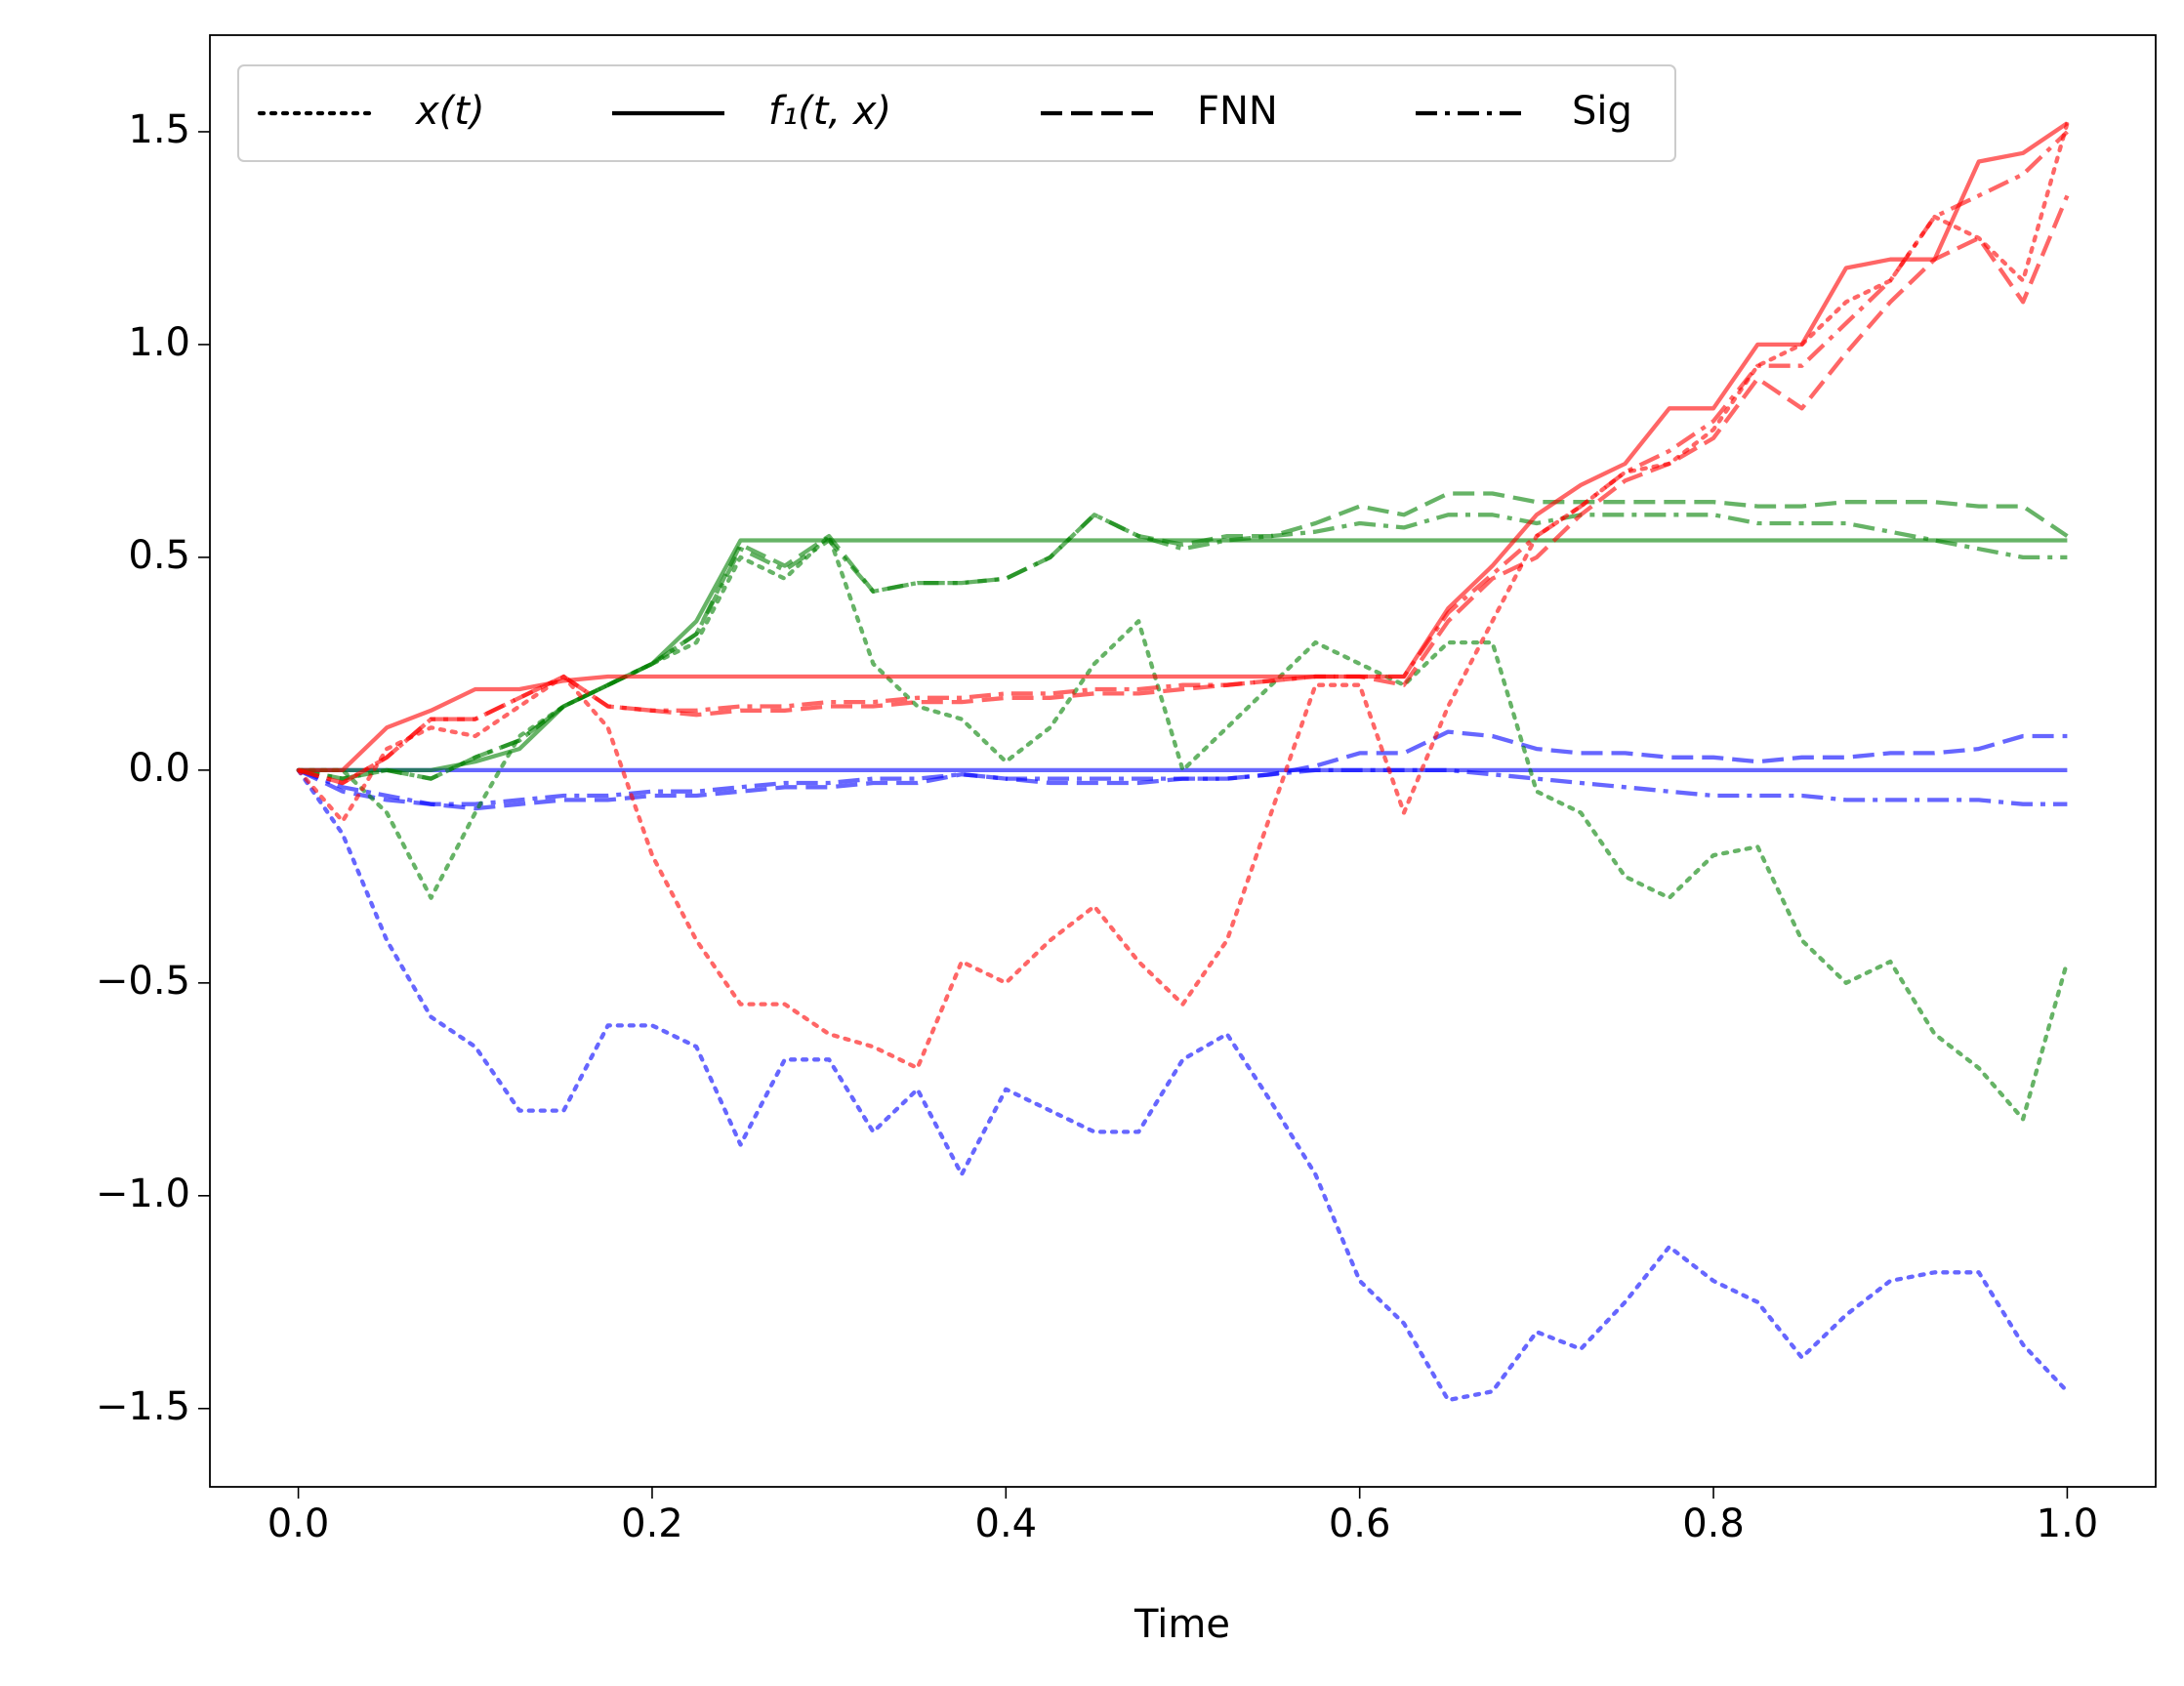  Describe the element at coordinates (159, 555) in the screenshot. I see `y-tick-label: 0.5` at that location.